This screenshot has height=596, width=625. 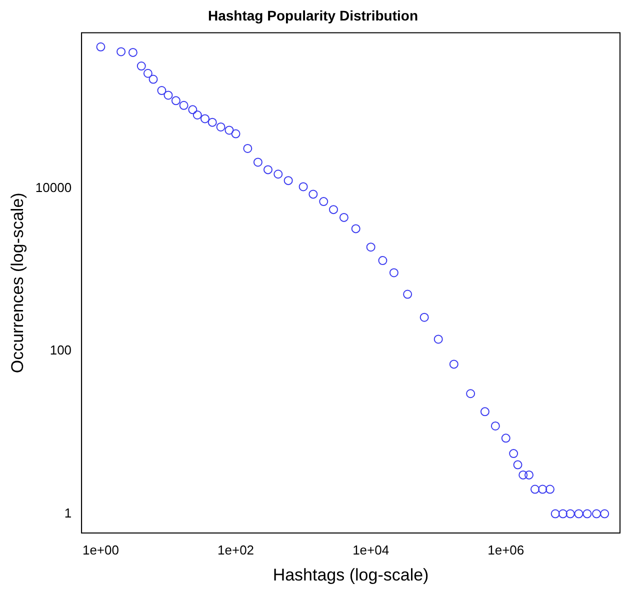 I want to click on y-axis-title: Occurrences (log-scale), so click(x=17, y=283).